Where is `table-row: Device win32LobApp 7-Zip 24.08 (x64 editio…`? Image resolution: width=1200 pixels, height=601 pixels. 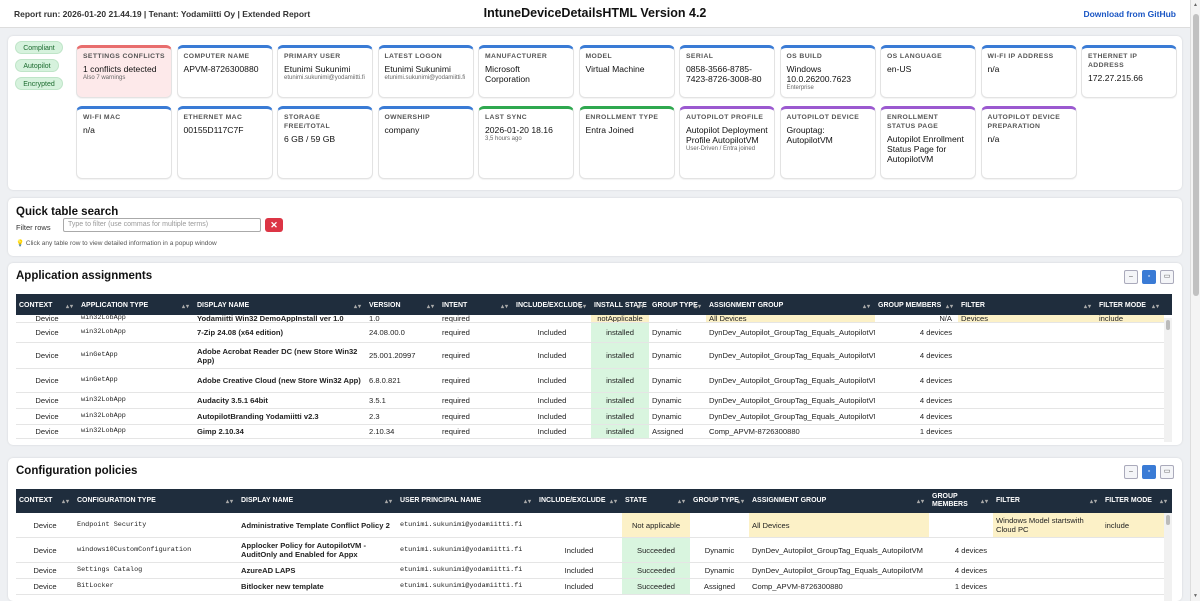
table-row: Device win32LobApp 7-Zip 24.08 (x64 editio… is located at coordinates (594, 333).